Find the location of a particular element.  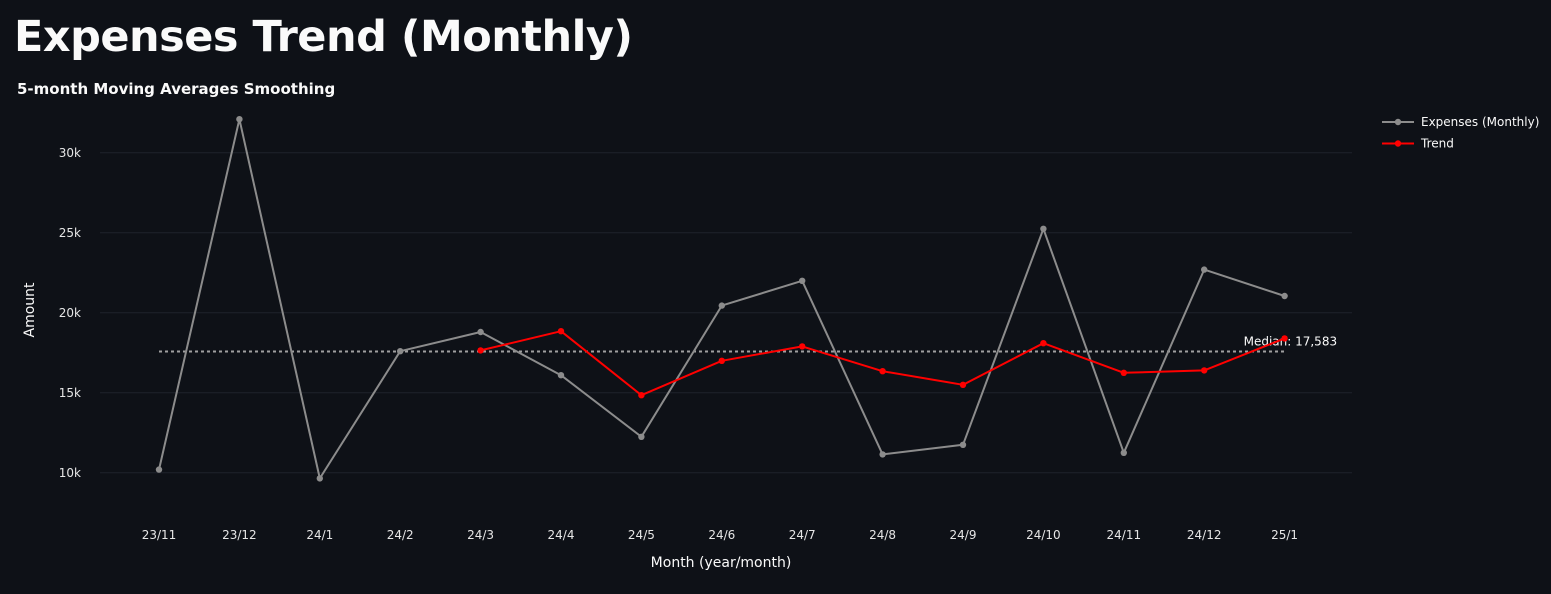

x-tick-label: 24/8 is located at coordinates (882, 535).